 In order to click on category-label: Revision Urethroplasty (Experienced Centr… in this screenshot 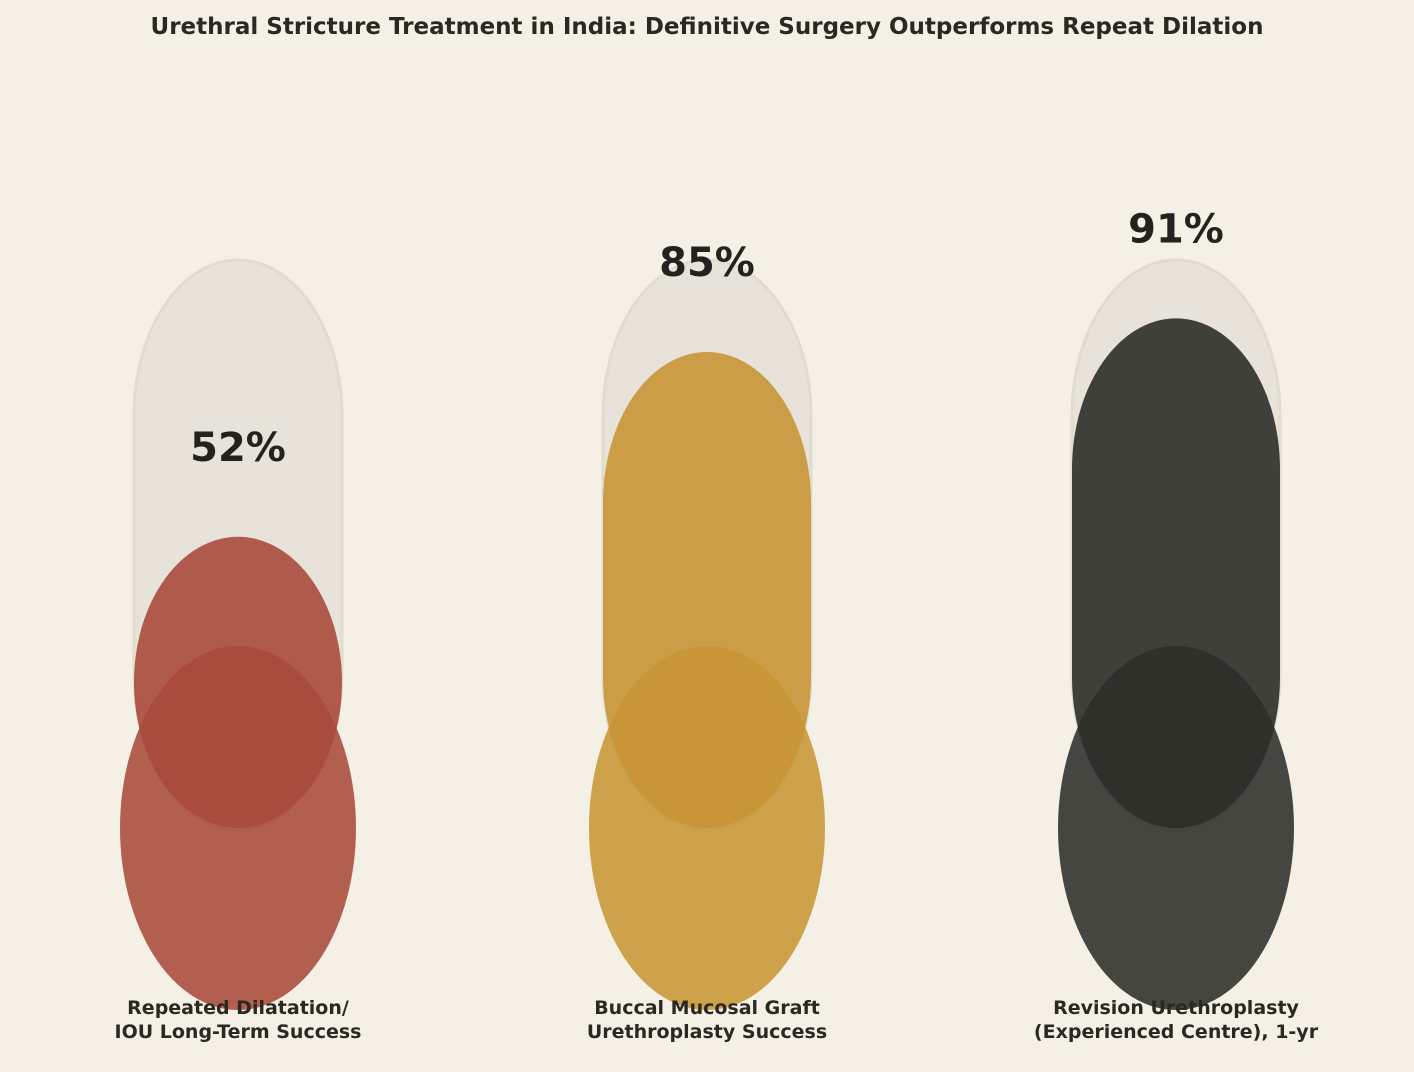, I will do `click(1176, 1020)`.